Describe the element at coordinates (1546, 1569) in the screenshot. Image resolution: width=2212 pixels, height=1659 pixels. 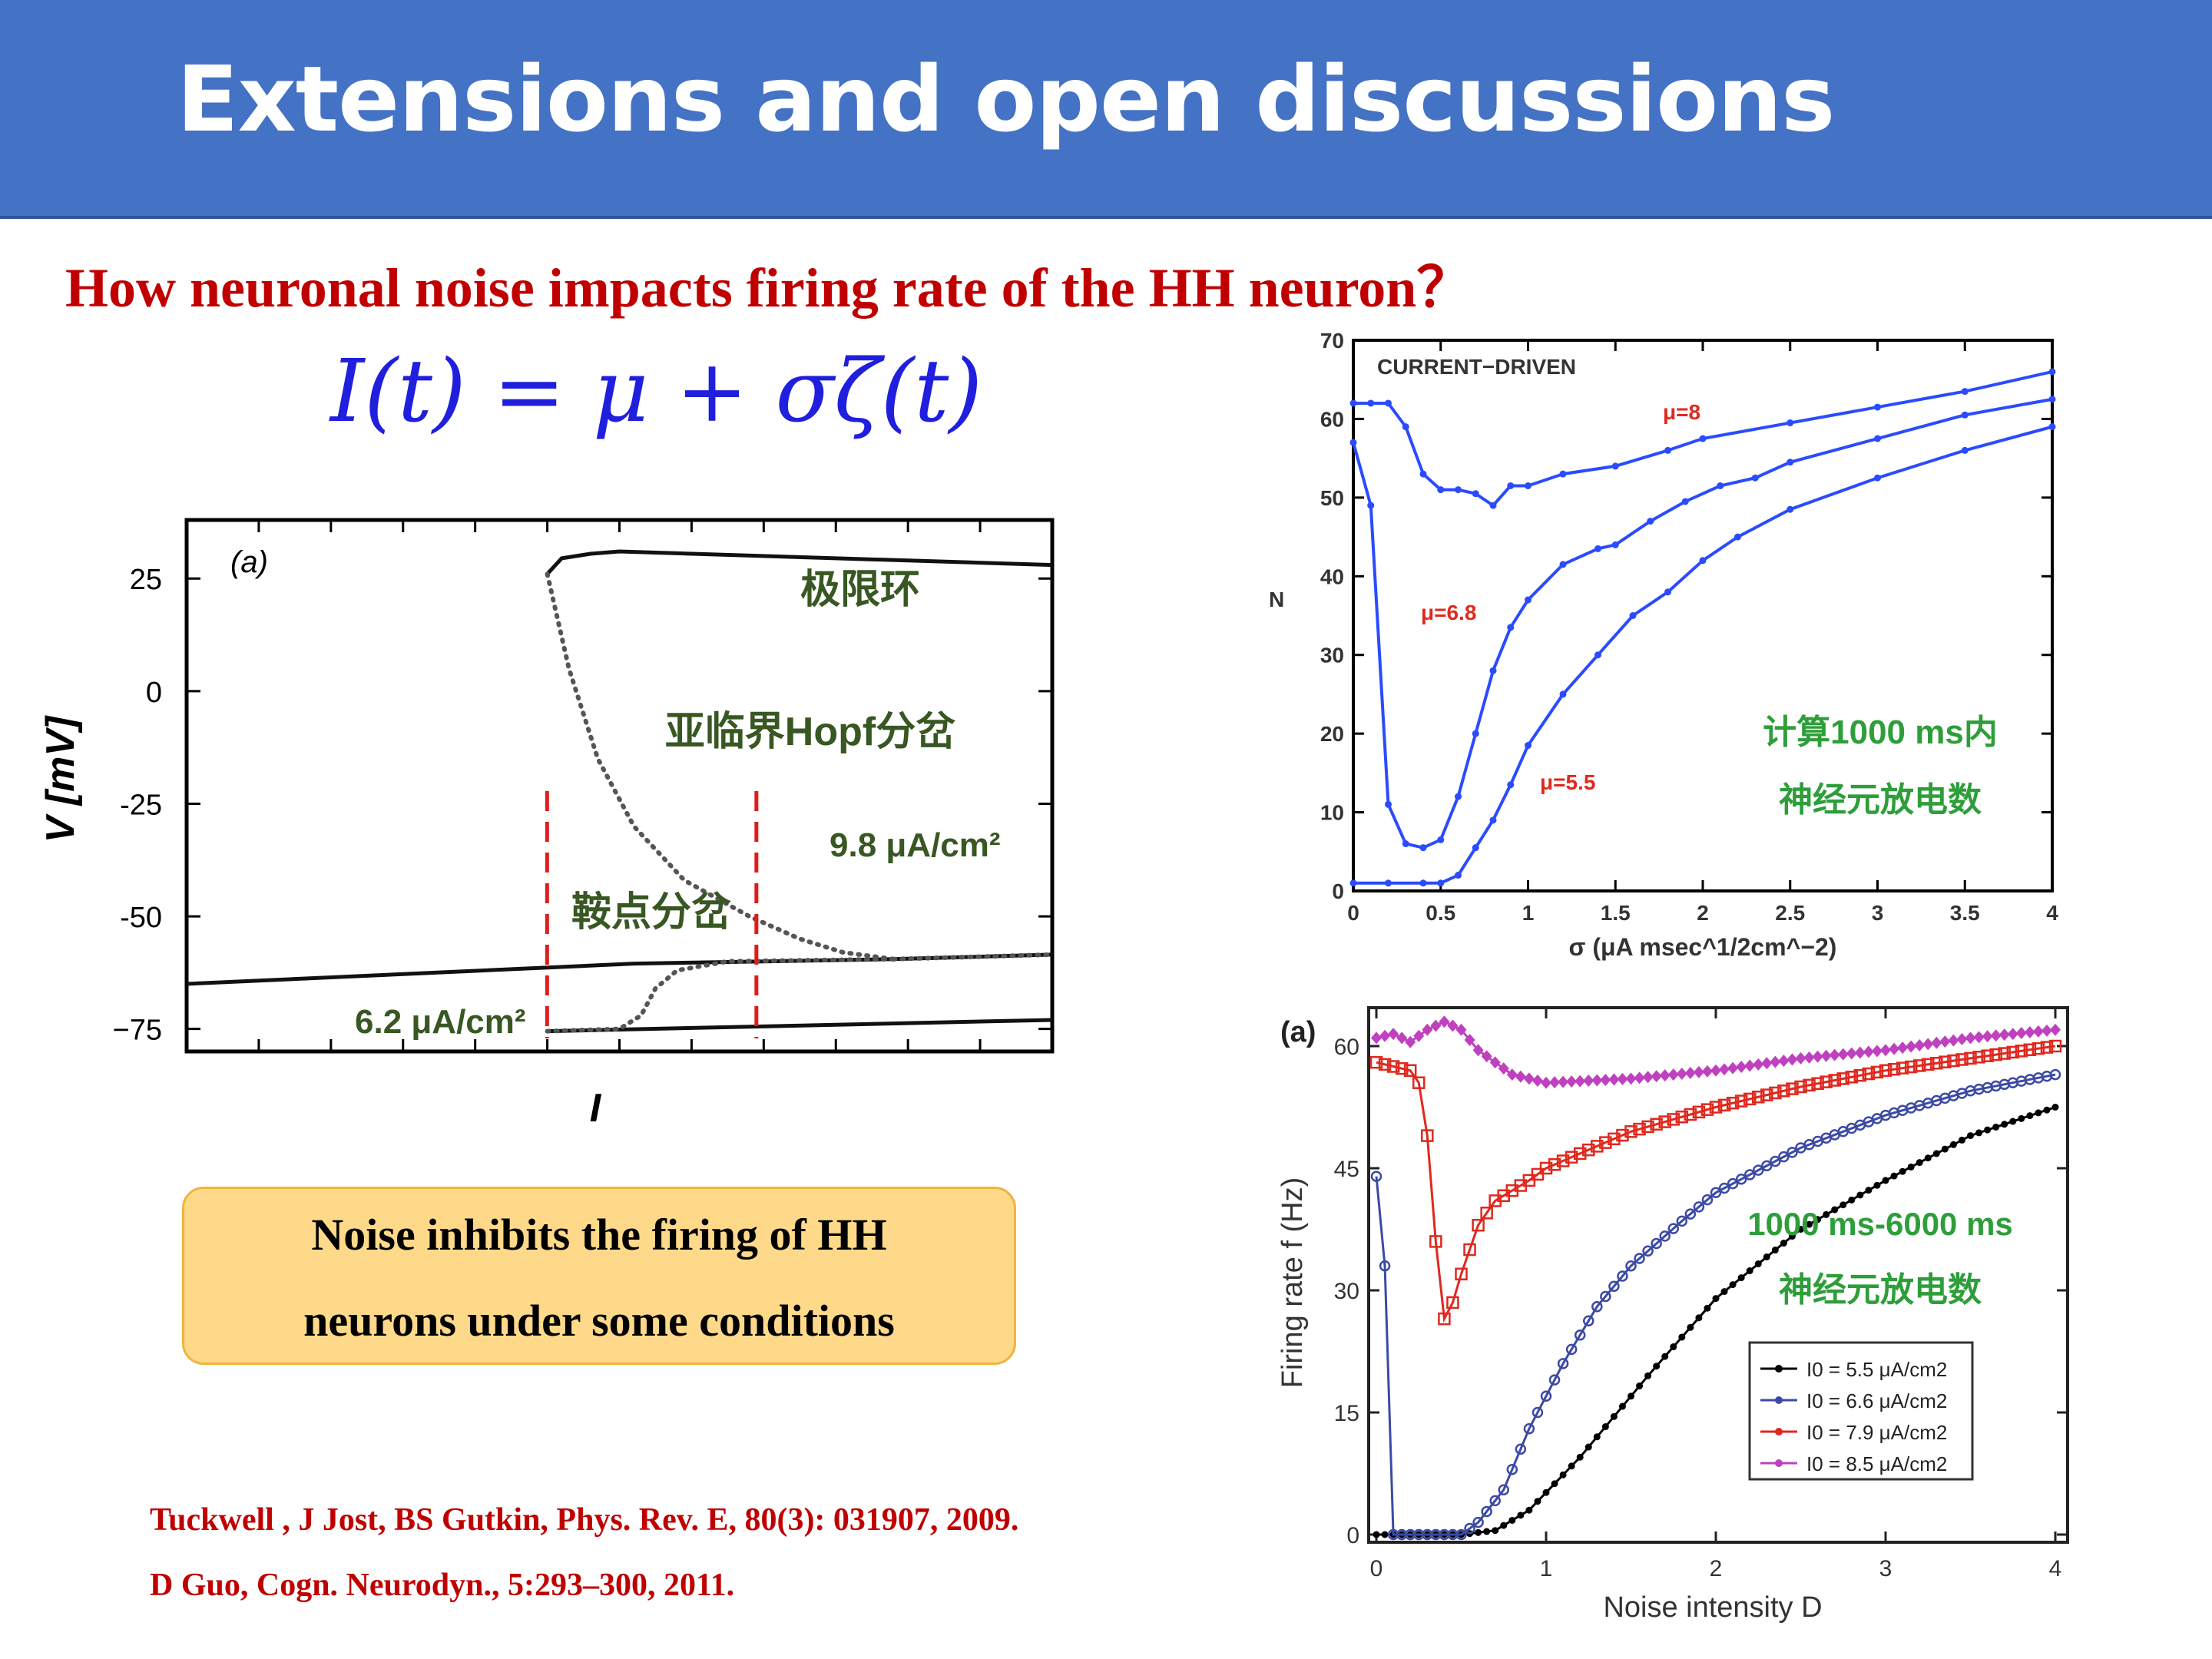
I see `x-tick-label: 1` at that location.